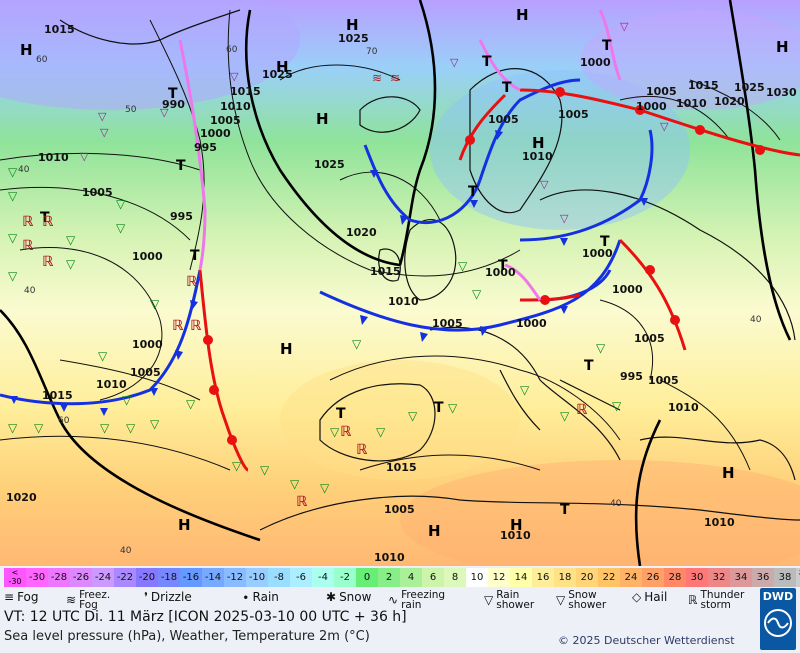 The width and height of the screenshot is (800, 653). What do you see at coordinates (301, 577) in the screenshot?
I see `scale-cell: -6` at bounding box center [301, 577].